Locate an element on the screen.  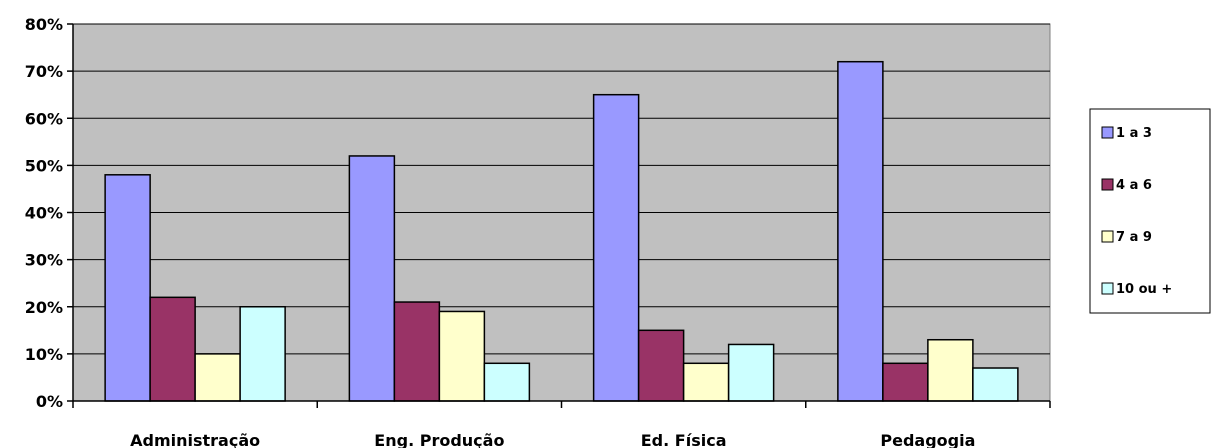
y-tick-labels: 0% 10% 20% 30% 40% 50% 60% 70% 80% is located at coordinates (44, 213).